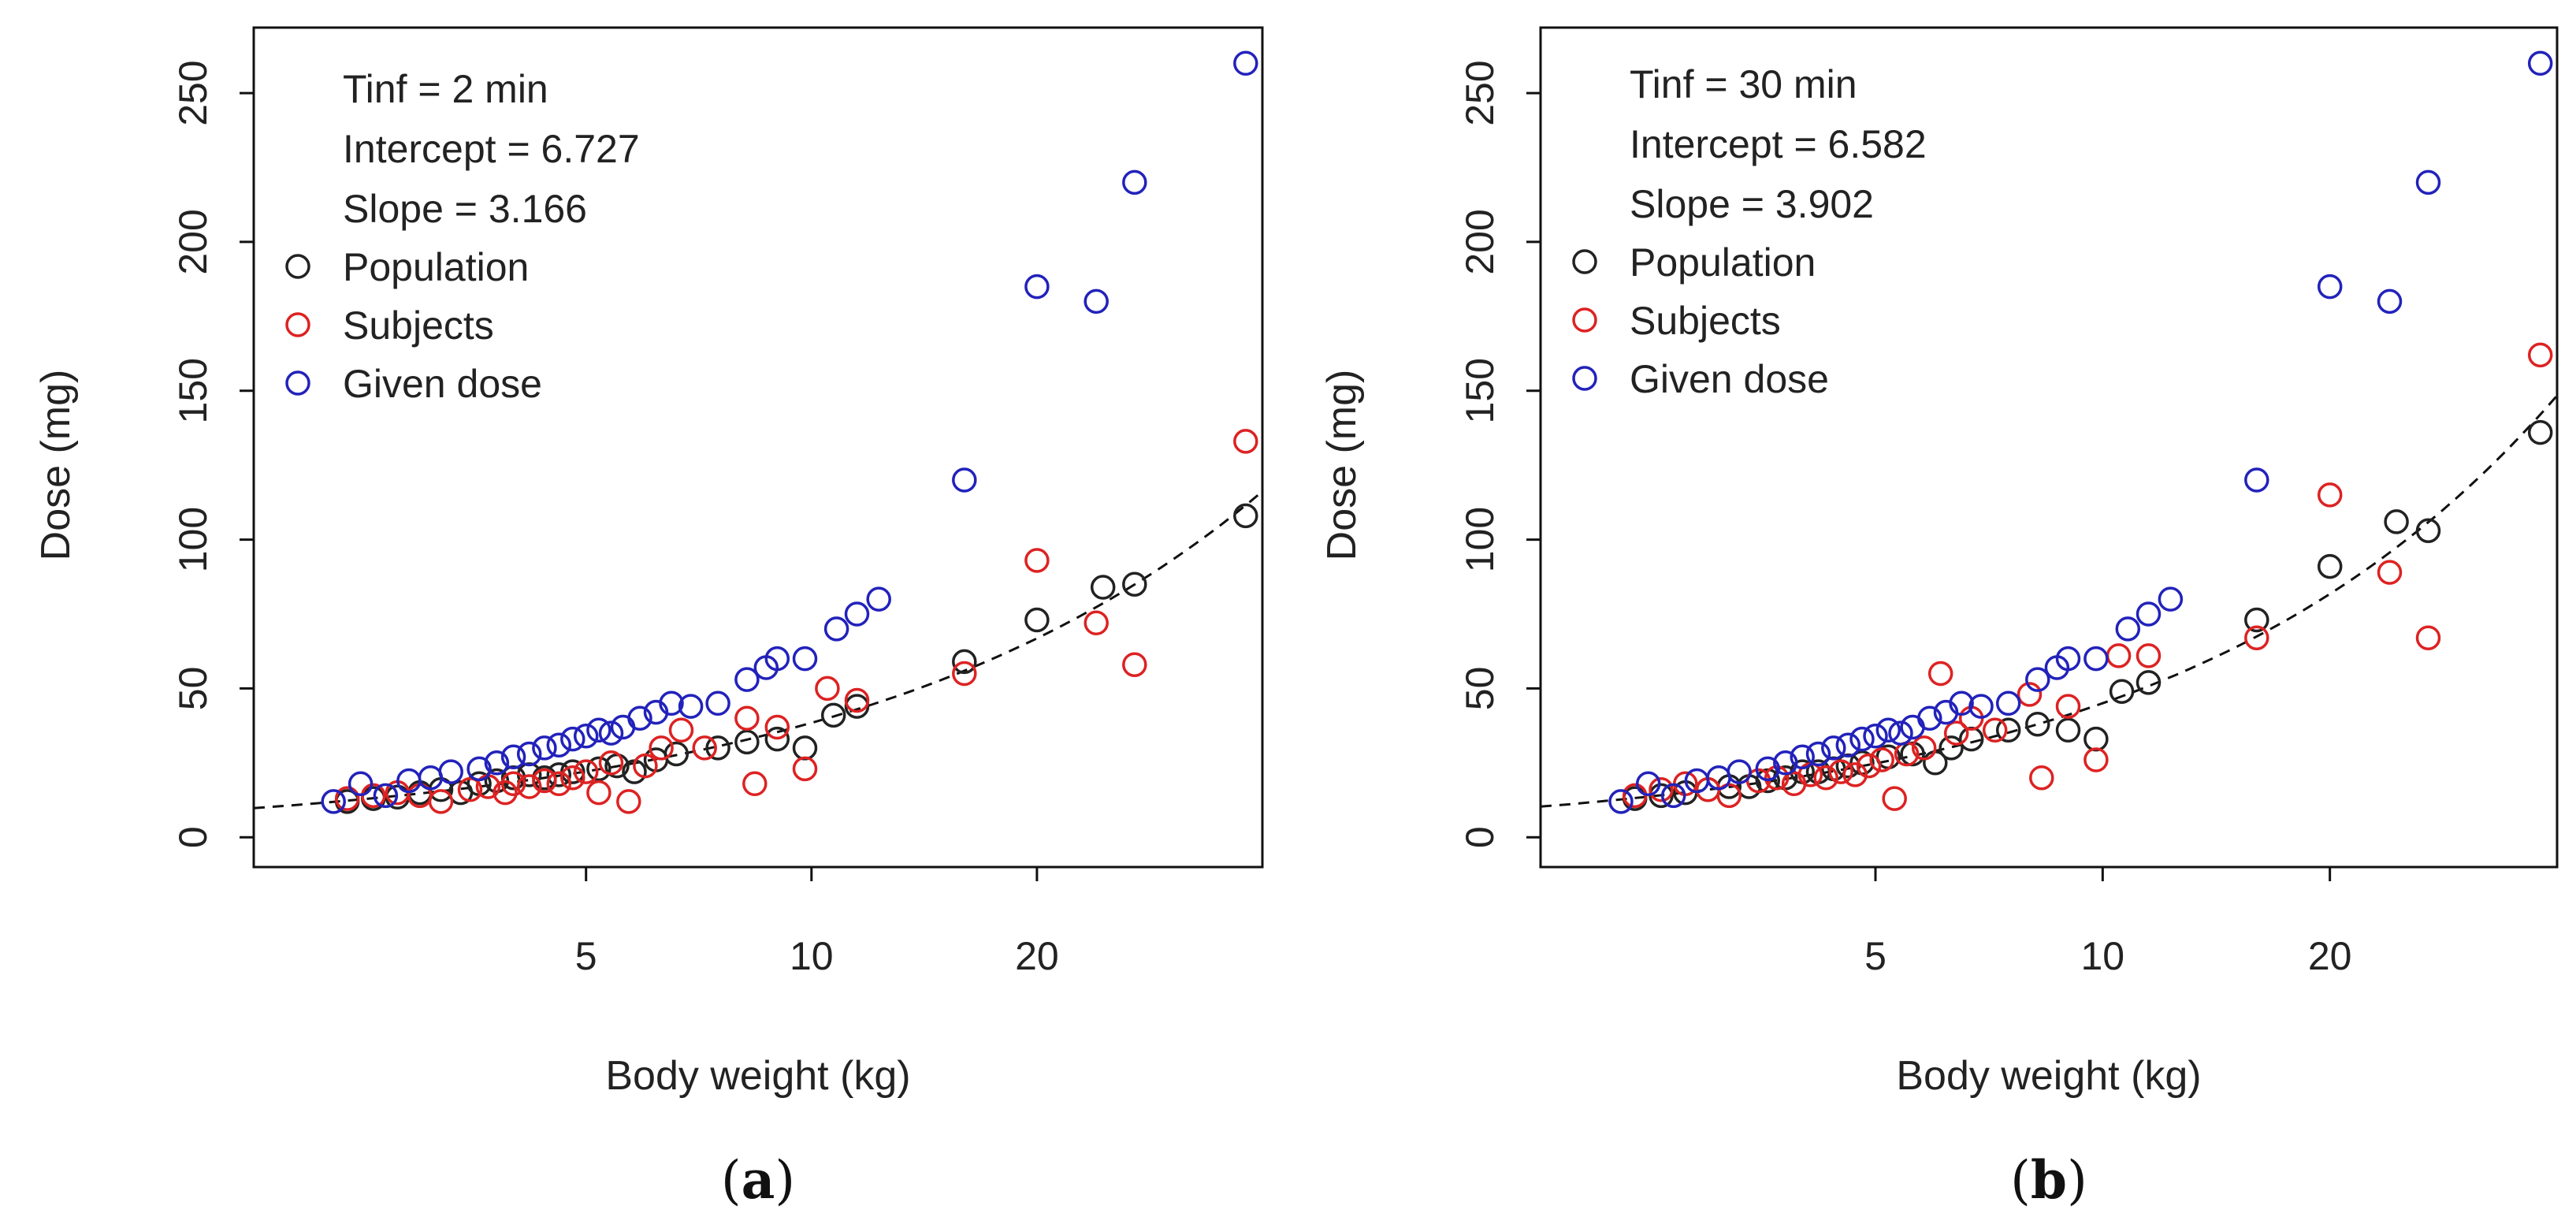 This screenshot has width=2576, height=1232. What do you see at coordinates (193, 539) in the screenshot?
I see `y-tick-label: 100` at bounding box center [193, 539].